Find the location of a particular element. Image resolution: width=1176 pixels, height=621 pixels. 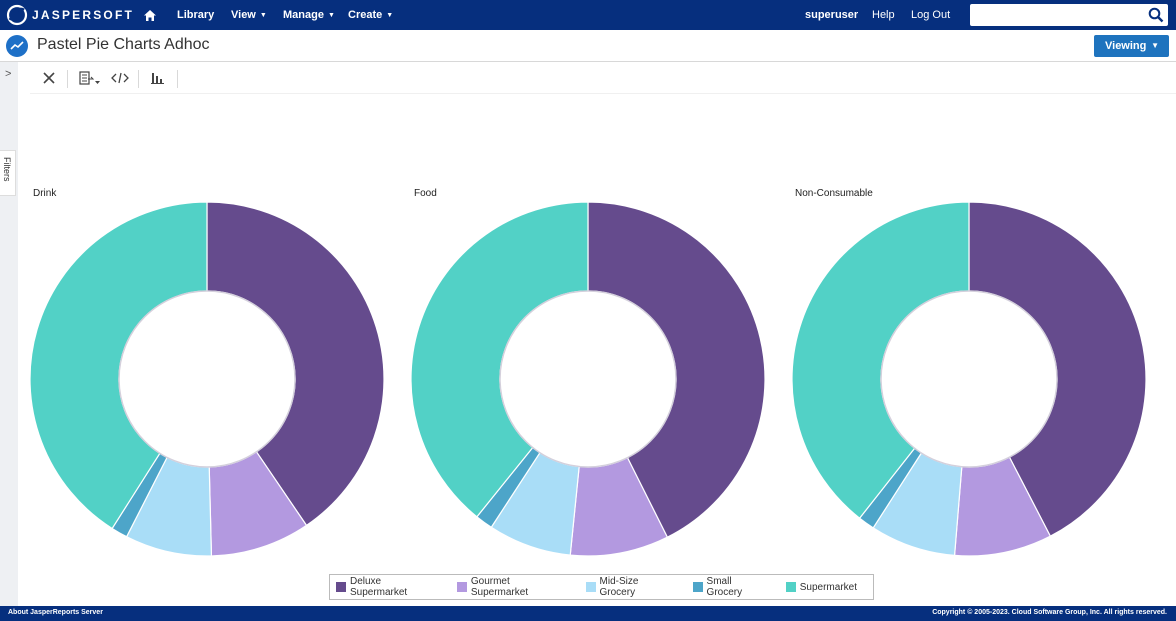

legend-item: Gourmet Supermarket is located at coordinates (513, 587).